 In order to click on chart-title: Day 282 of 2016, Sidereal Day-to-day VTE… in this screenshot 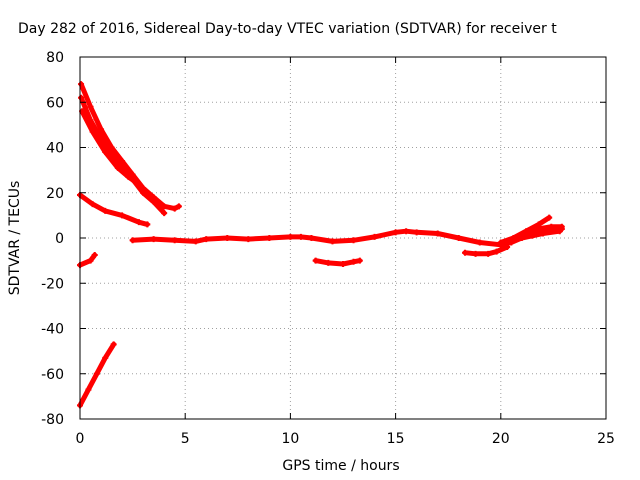, I will do `click(287, 29)`.